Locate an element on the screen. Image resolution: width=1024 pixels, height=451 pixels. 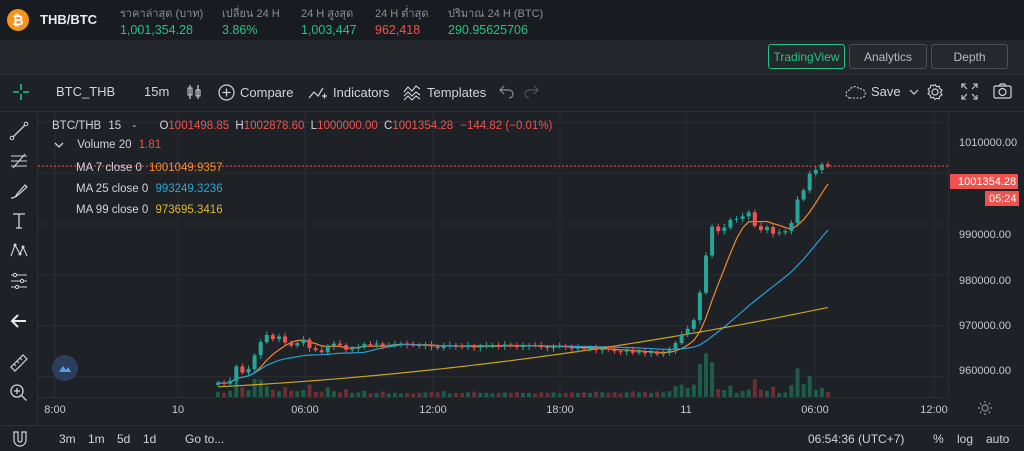
clock-readout: 06:54:36 (UTC+7) is located at coordinates (856, 439).